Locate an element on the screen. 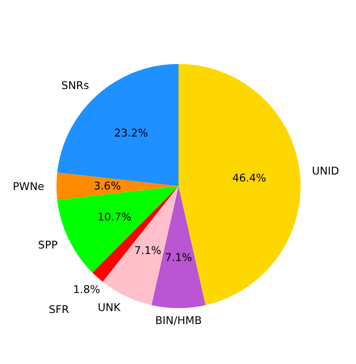  data-label: 46.4% is located at coordinates (249, 178).